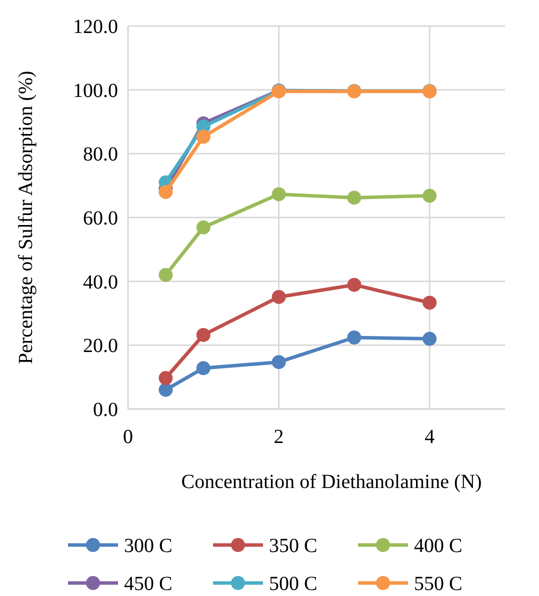  Describe the element at coordinates (100, 219) in the screenshot. I see `y-tick-label: 60.0` at that location.